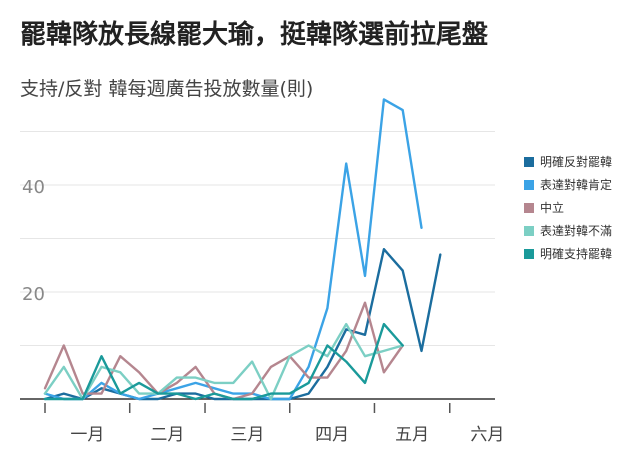 Image resolution: width=640 pixels, height=450 pixels. I want to click on legend-label: 中立, so click(552, 208).